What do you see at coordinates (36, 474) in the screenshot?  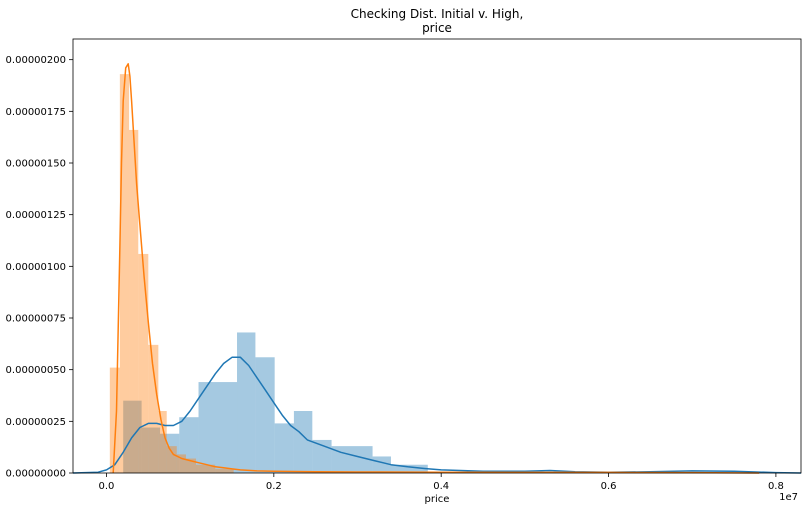 I see `y-tick-label: 0.00000000` at bounding box center [36, 474].